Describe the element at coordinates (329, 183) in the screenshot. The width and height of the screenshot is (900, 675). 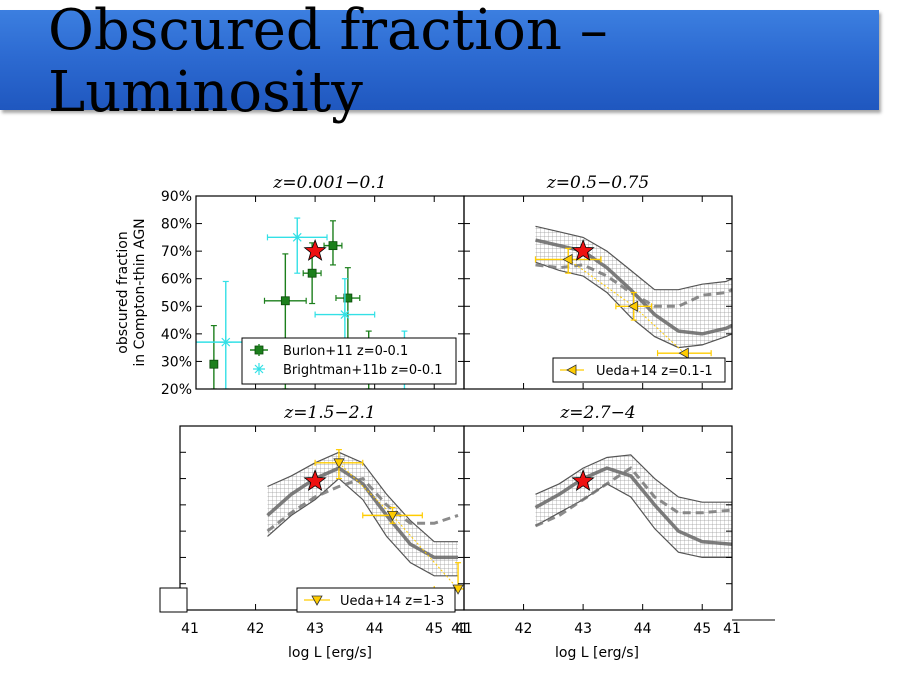
I see `panel-title: z=0.001−0.1` at that location.